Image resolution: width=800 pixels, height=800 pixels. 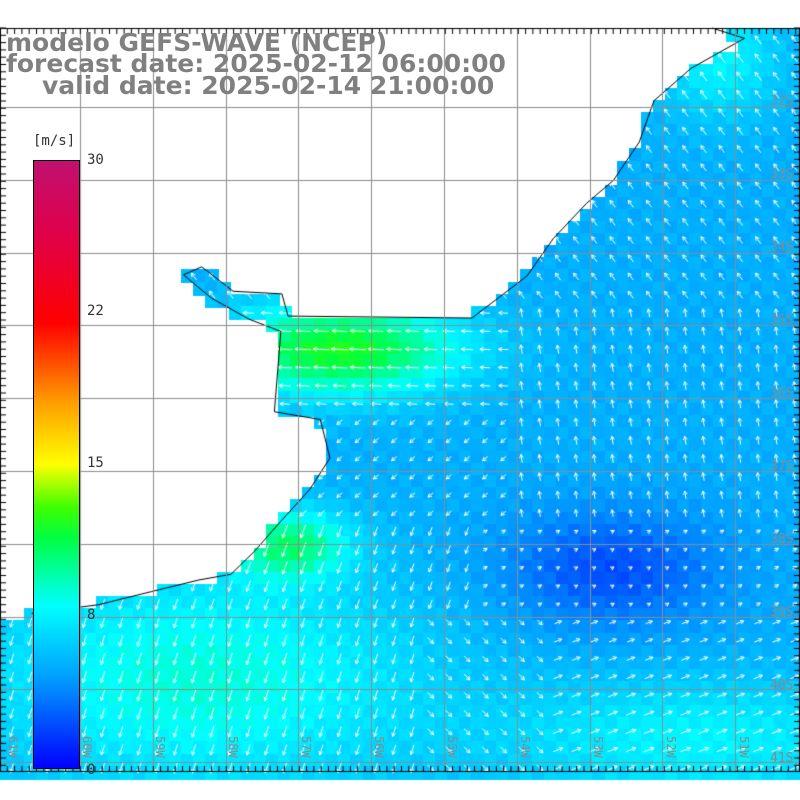 I want to click on forecast-date: forecast date: 2025-02-12 06:00:00, so click(x=256, y=63).